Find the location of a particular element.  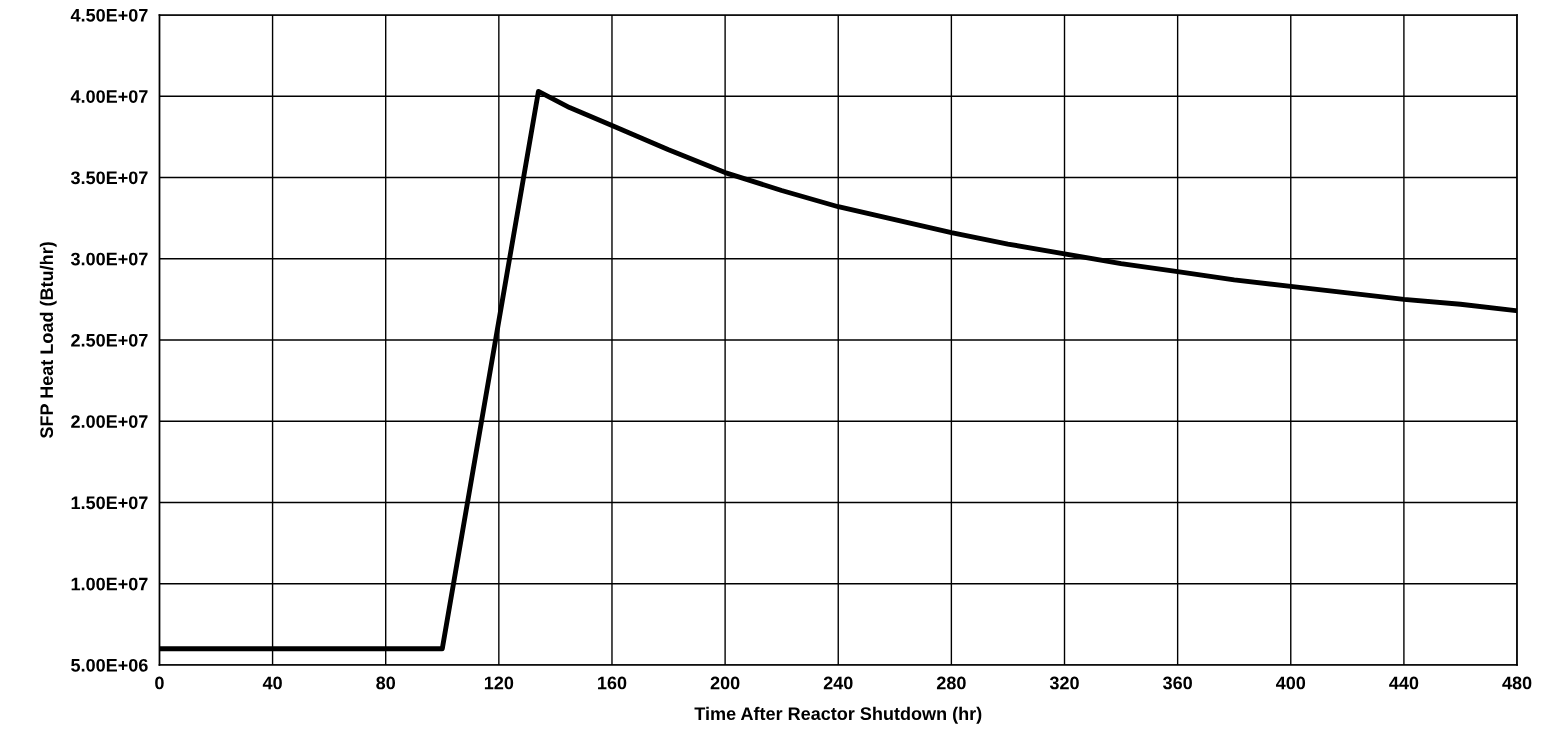

x-tick-label: 240 is located at coordinates (838, 683).